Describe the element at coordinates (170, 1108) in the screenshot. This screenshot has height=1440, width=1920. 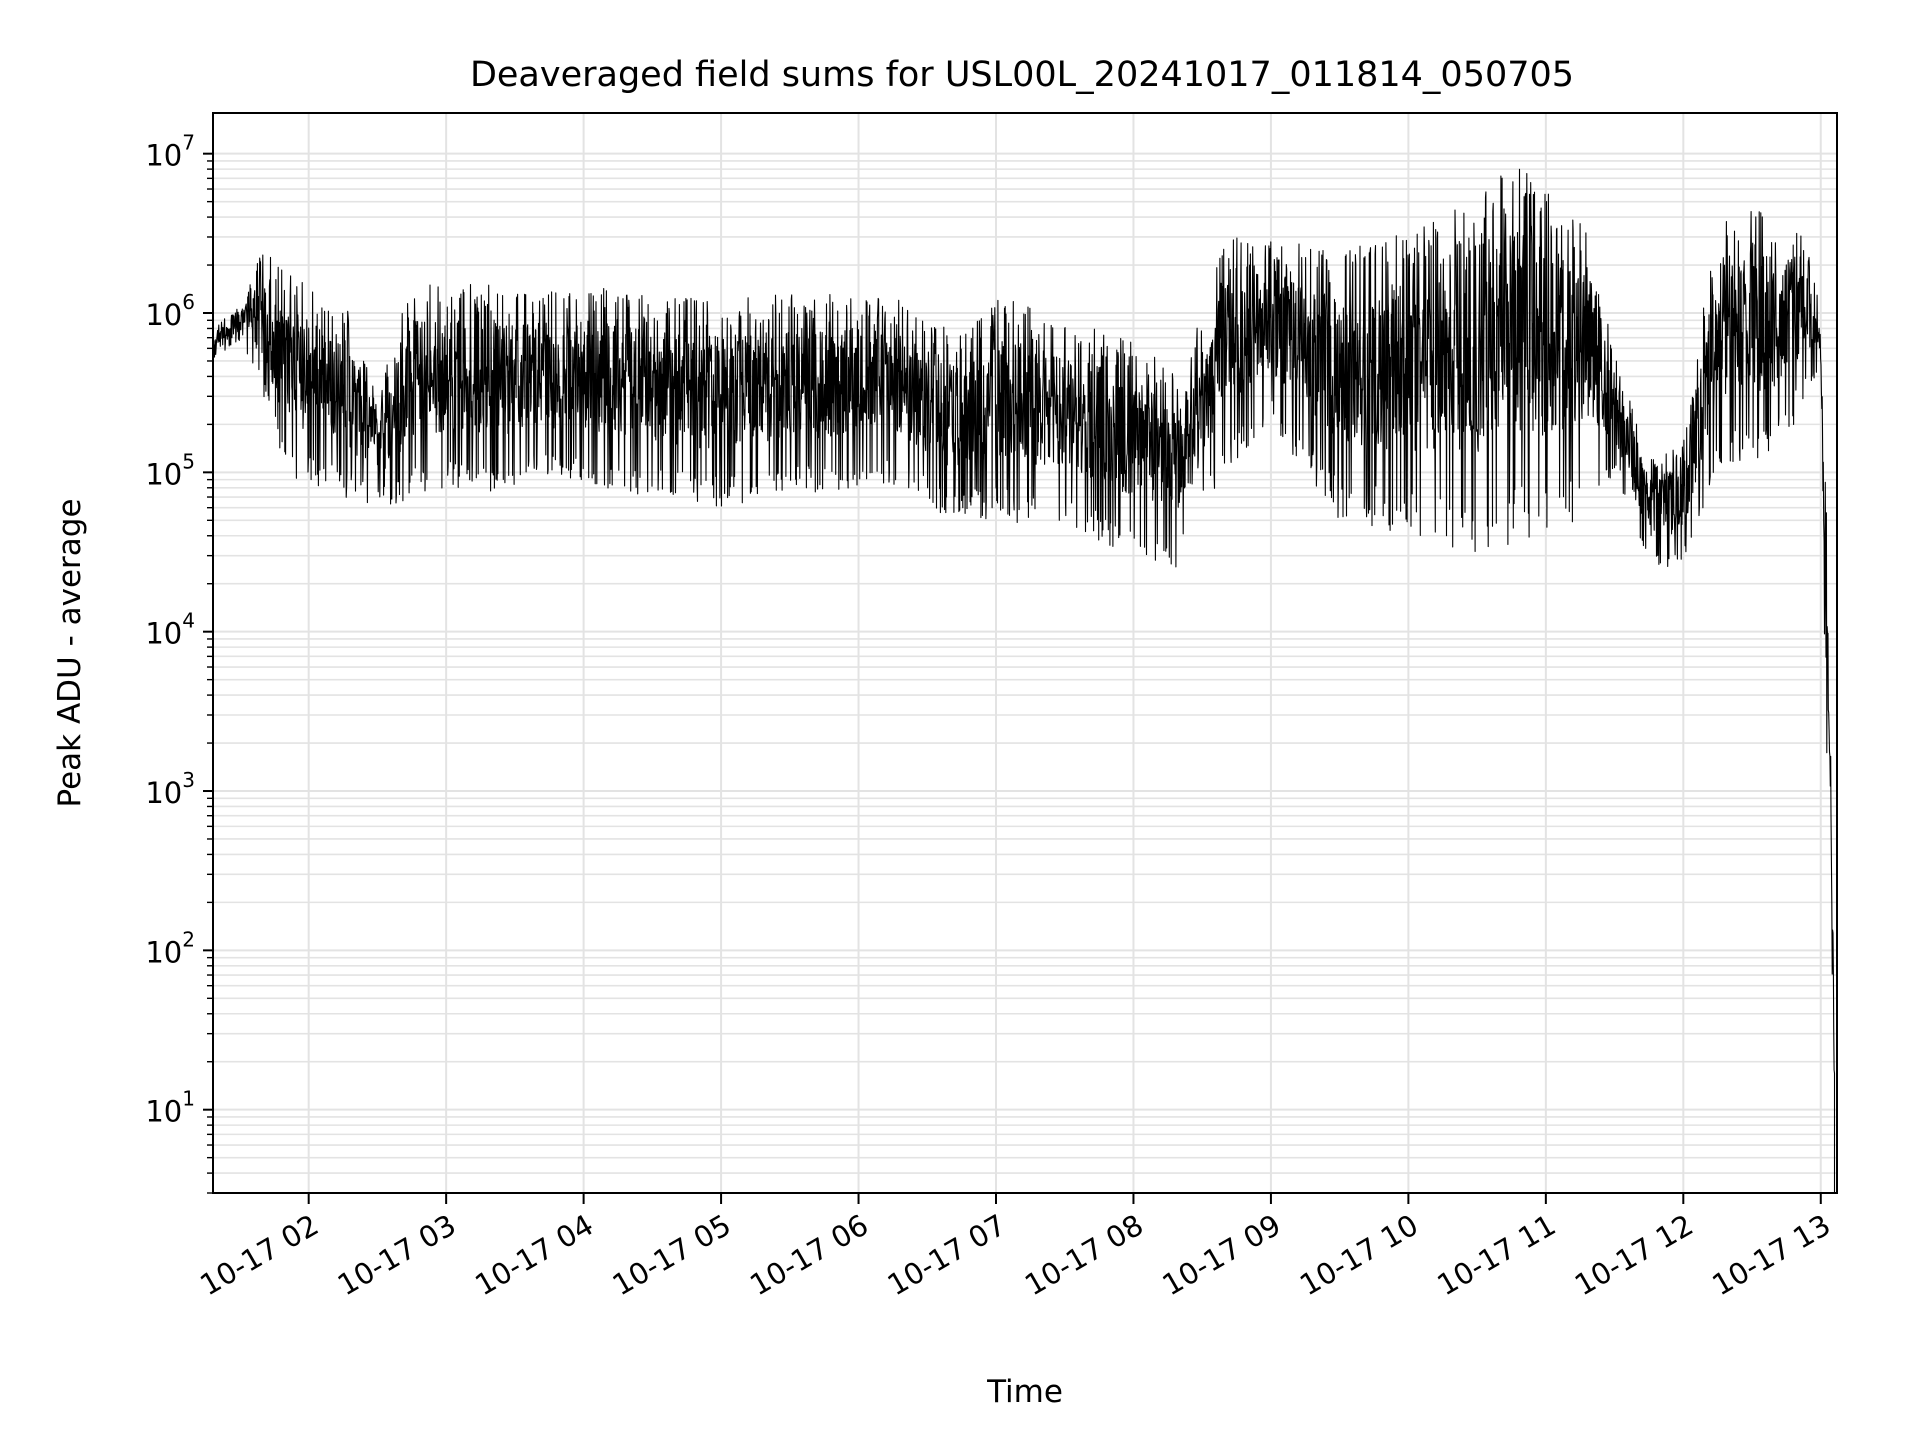
I see `y-tick-label: 10¹` at that location.